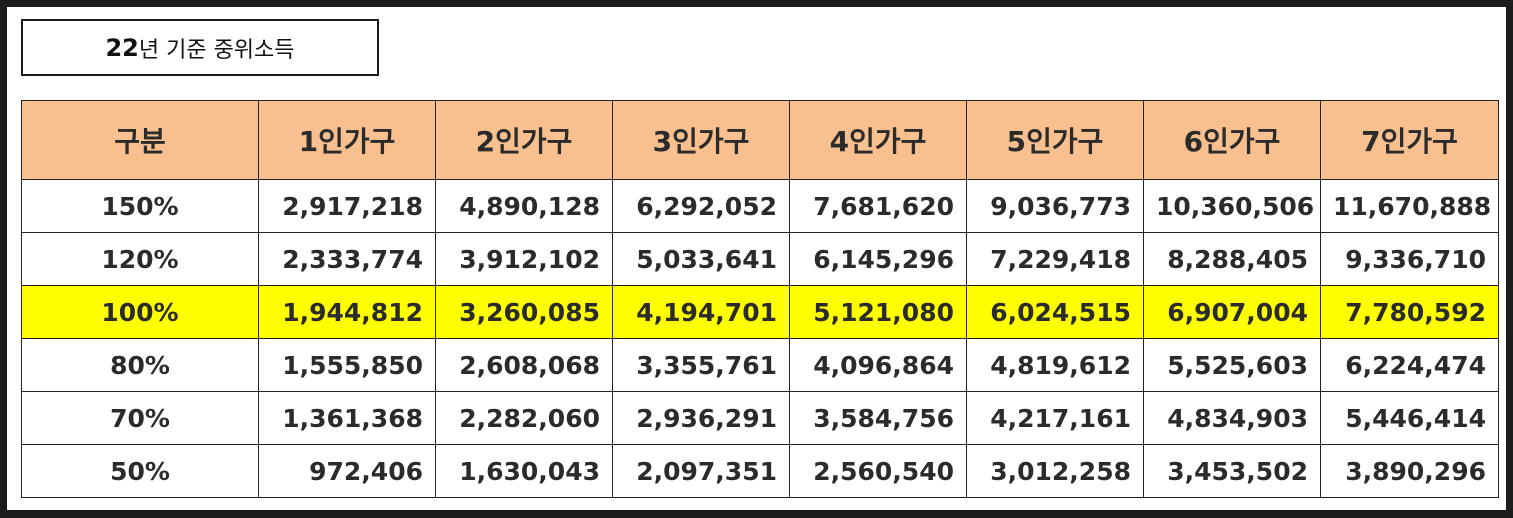 The height and width of the screenshot is (518, 1513). I want to click on row-label: 70%, so click(140, 418).